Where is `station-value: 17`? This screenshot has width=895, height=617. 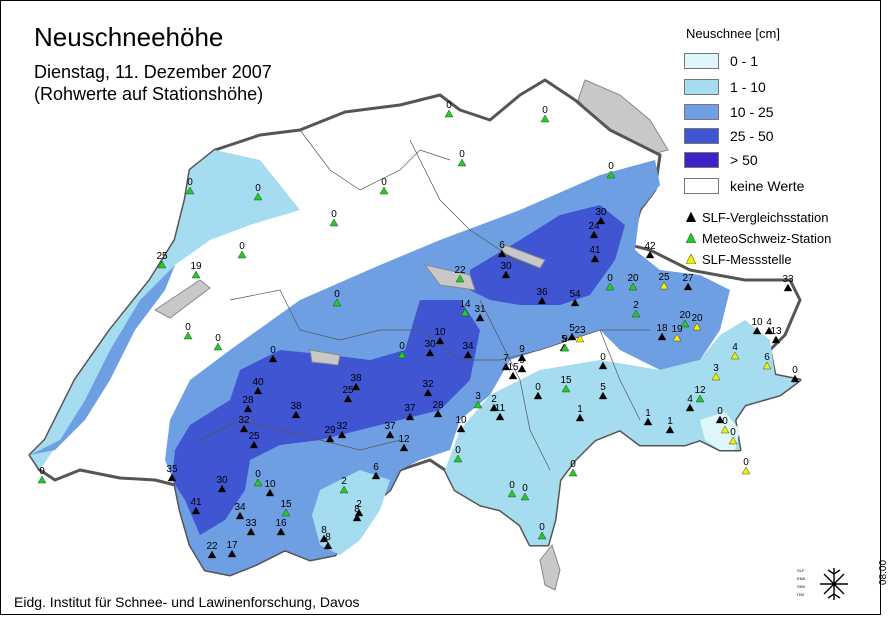
station-value: 17 is located at coordinates (232, 545).